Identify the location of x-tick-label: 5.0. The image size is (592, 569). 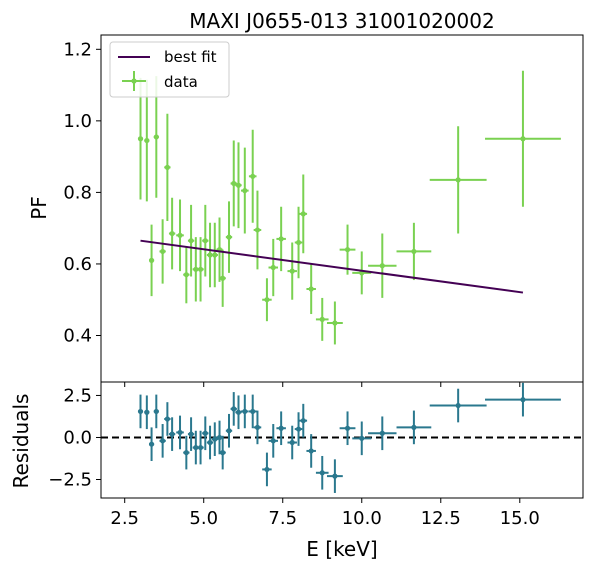
(203, 518).